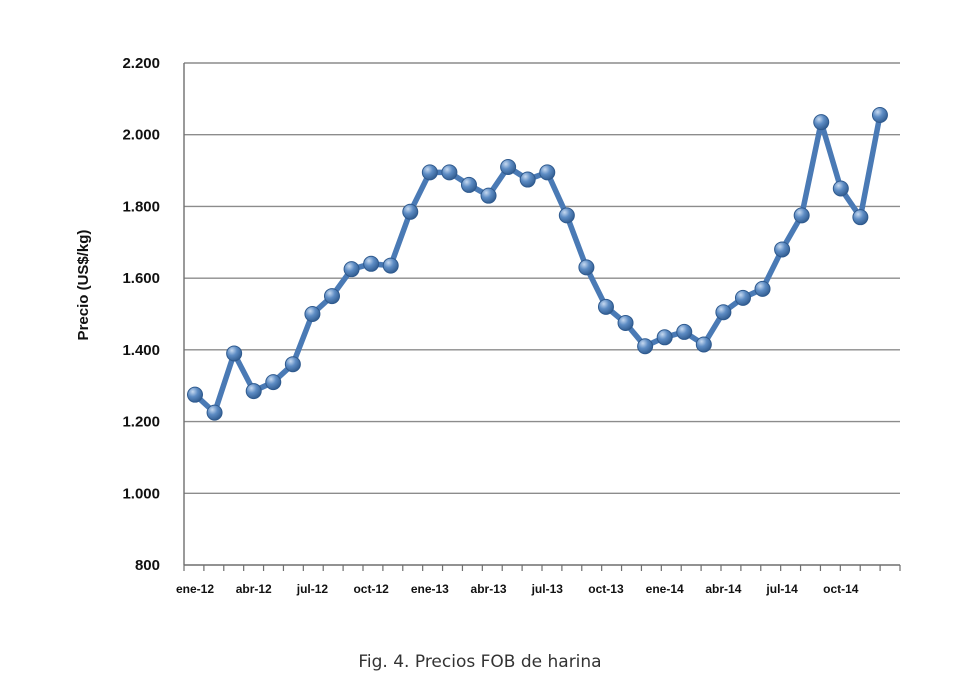 The image size is (960, 694). Describe the element at coordinates (371, 589) in the screenshot. I see `x-tick-label: oct-12` at that location.